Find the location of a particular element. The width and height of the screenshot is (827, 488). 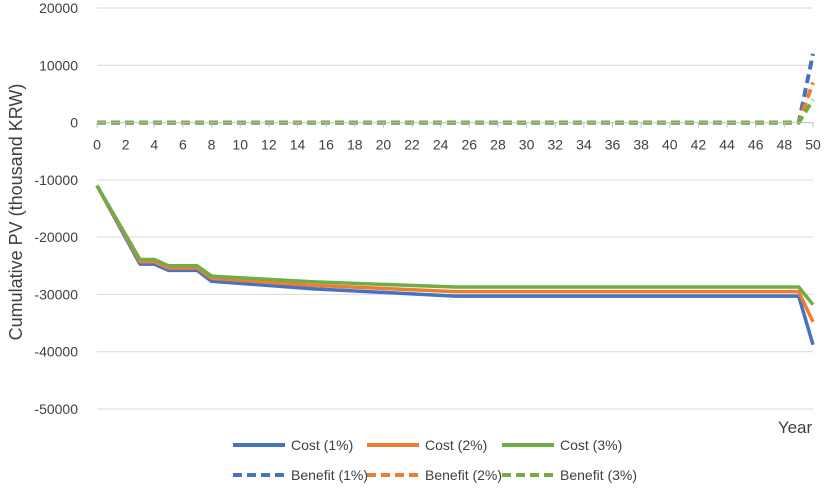

x-axis-title: Year is located at coordinates (795, 427).